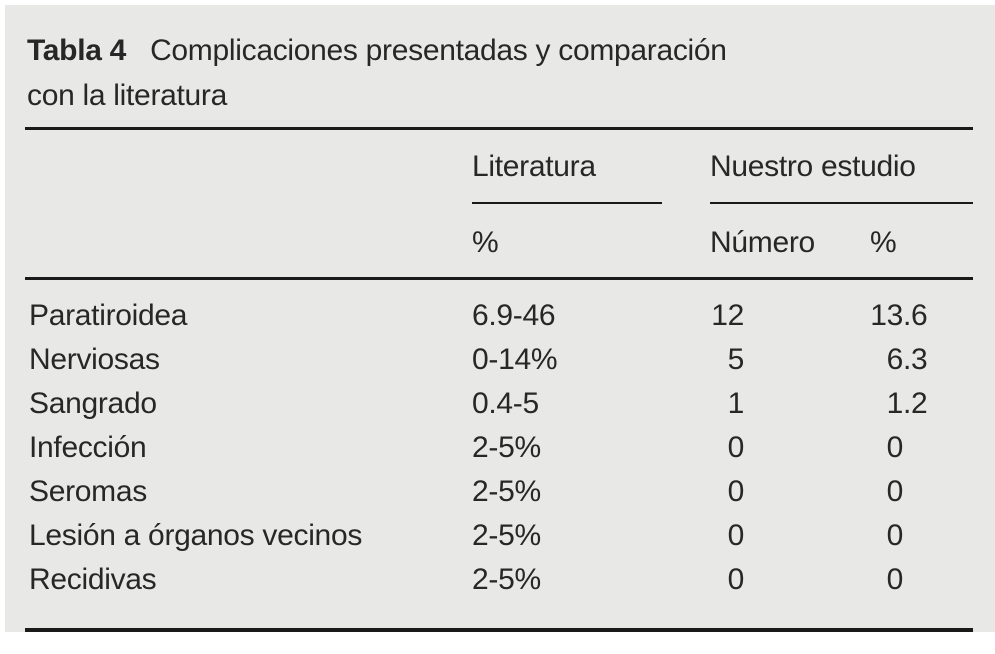 The image size is (995, 654). I want to click on table-number: Tabla 4, so click(77, 50).